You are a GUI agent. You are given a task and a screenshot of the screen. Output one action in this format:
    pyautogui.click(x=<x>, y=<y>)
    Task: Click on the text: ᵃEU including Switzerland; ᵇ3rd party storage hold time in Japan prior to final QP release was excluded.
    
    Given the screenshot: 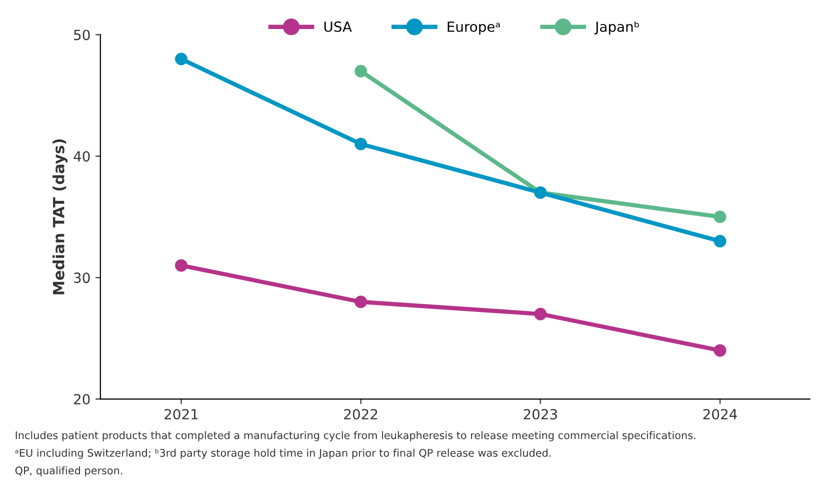 What is the action you would take?
    pyautogui.click(x=283, y=453)
    